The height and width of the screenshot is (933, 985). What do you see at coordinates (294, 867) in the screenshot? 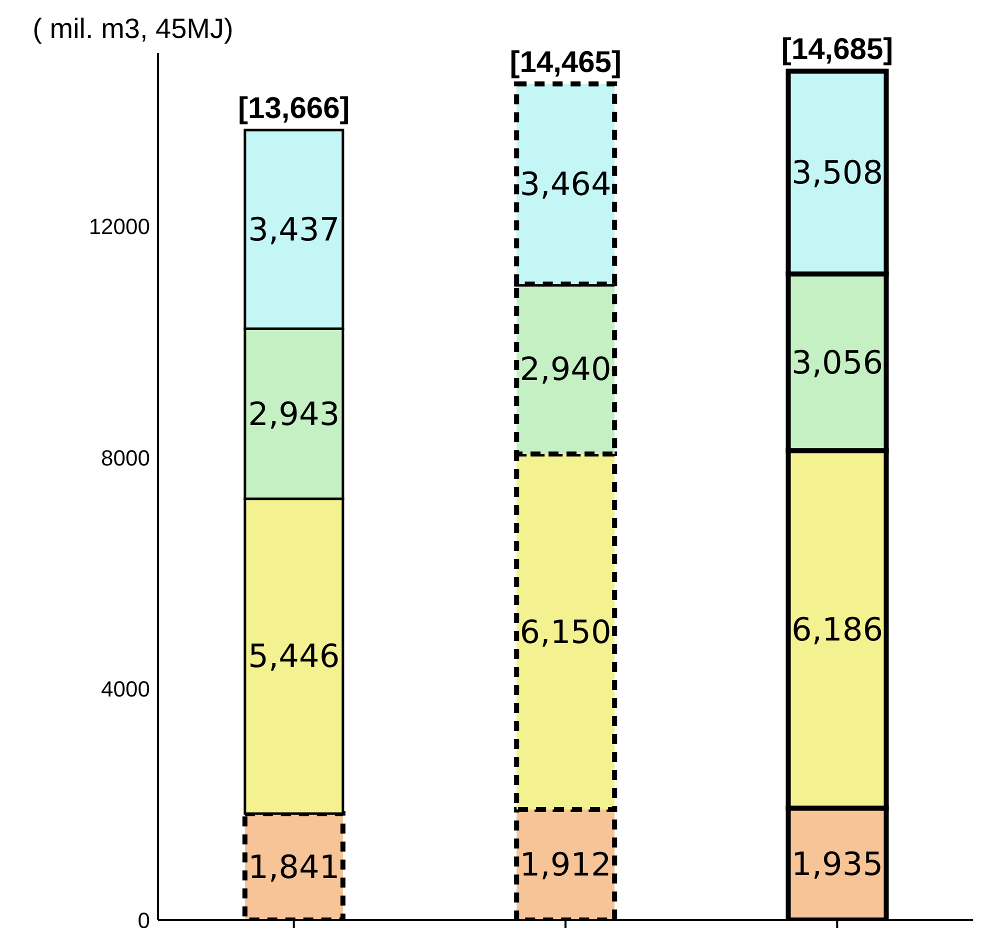
I see `data-label: 1,841` at bounding box center [294, 867].